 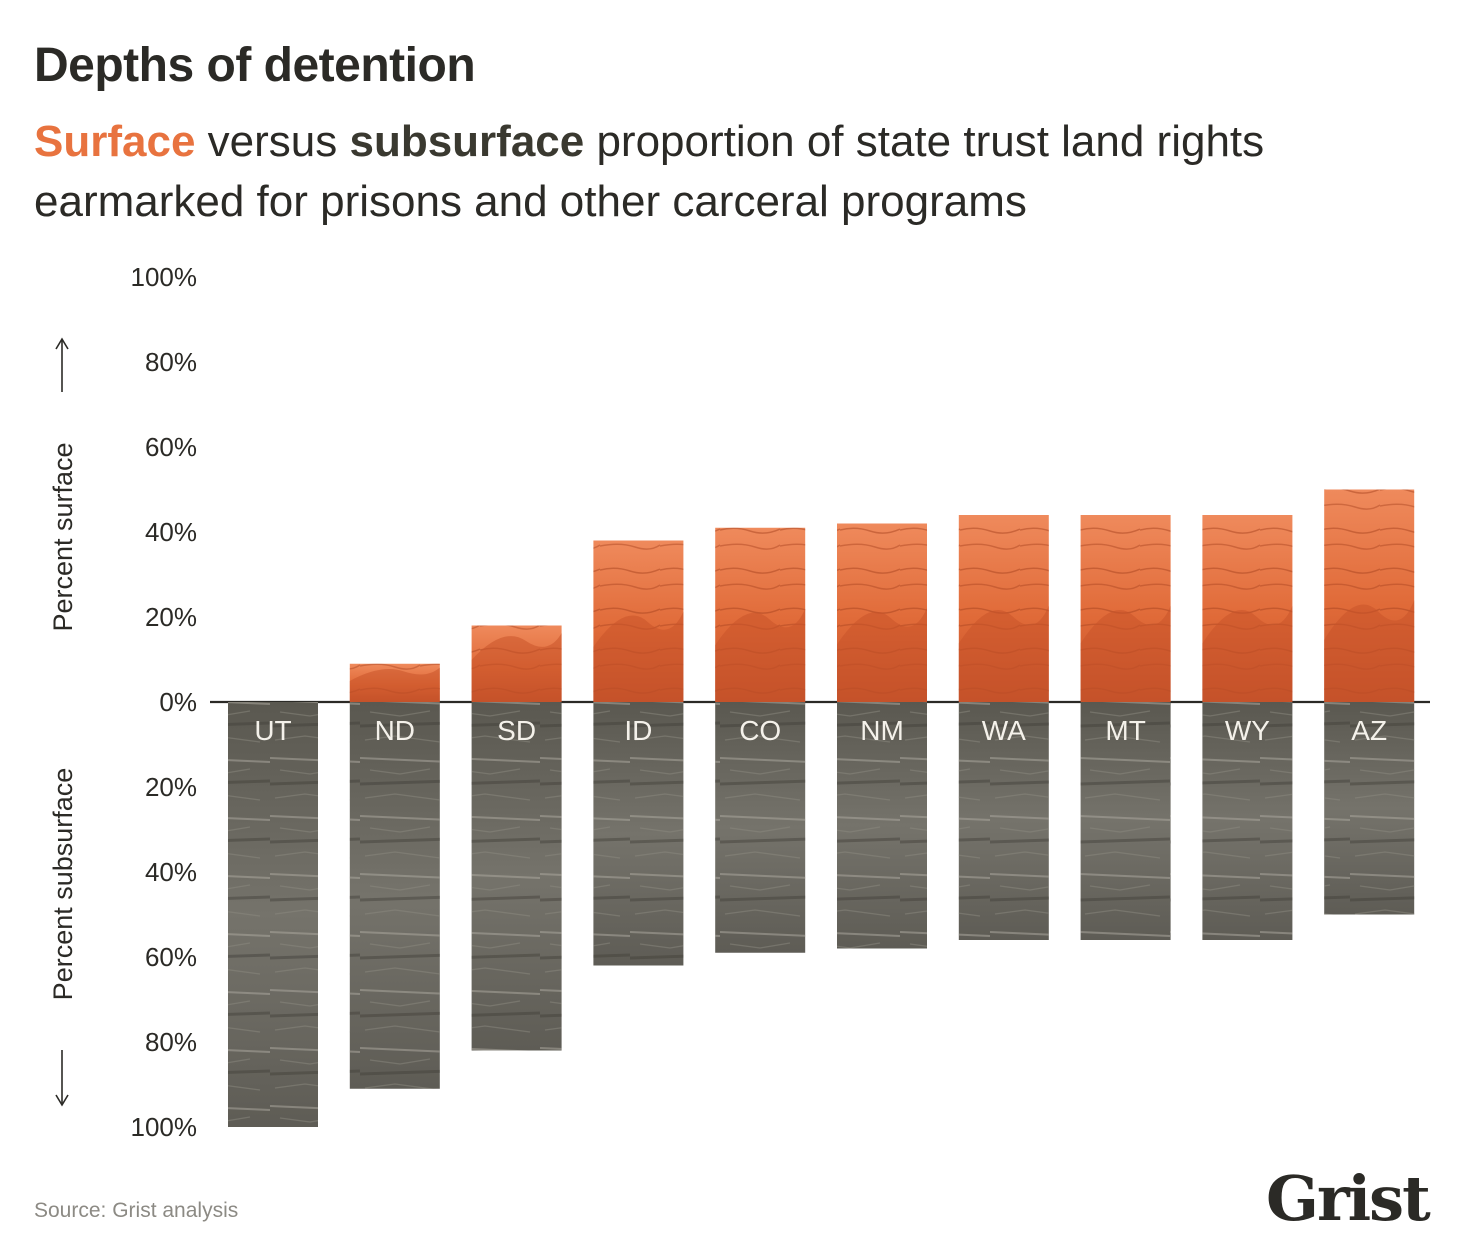 What do you see at coordinates (171, 447) in the screenshot?
I see `y-tick-label-up: 60%` at bounding box center [171, 447].